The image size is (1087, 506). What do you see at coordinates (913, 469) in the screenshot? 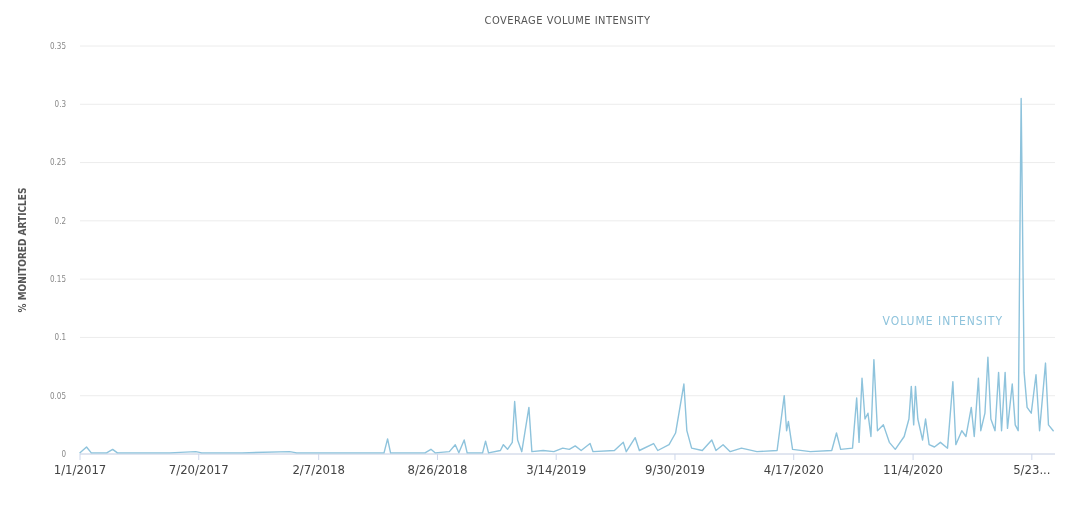
I see `x-tick-label: 11/4/2020` at bounding box center [913, 469].